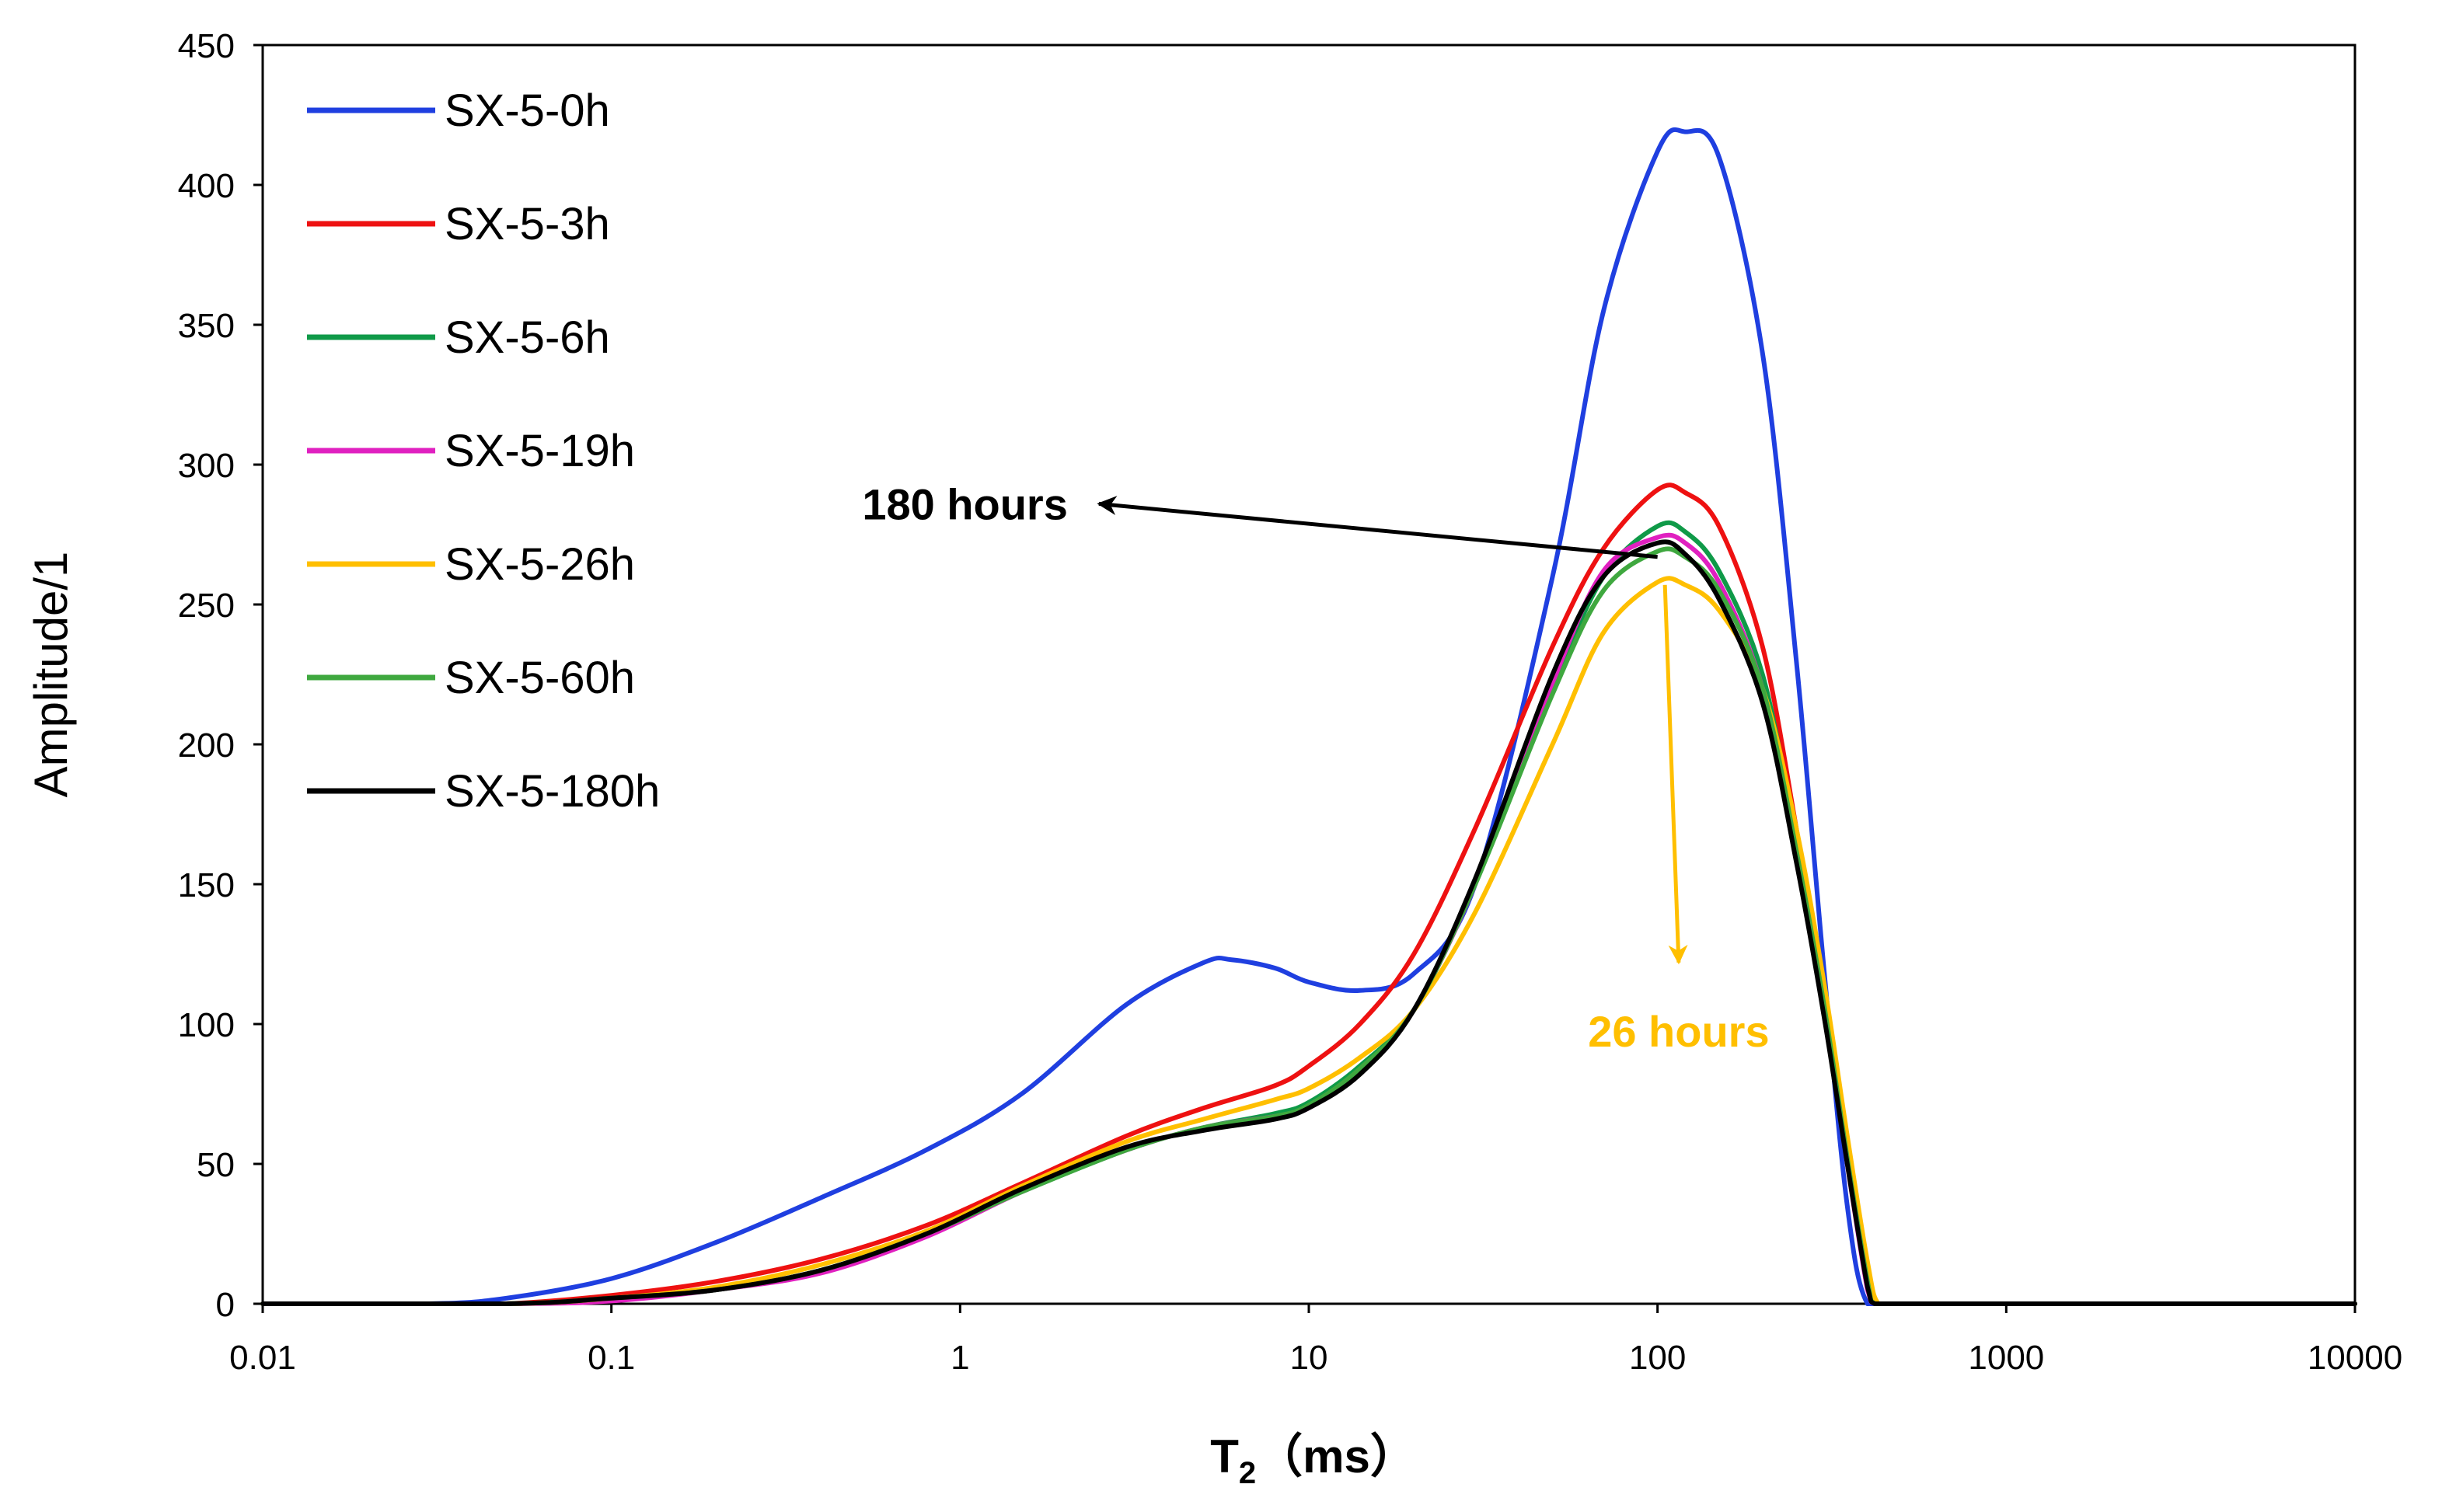  I want to click on y-tick-label: 350, so click(207, 326).